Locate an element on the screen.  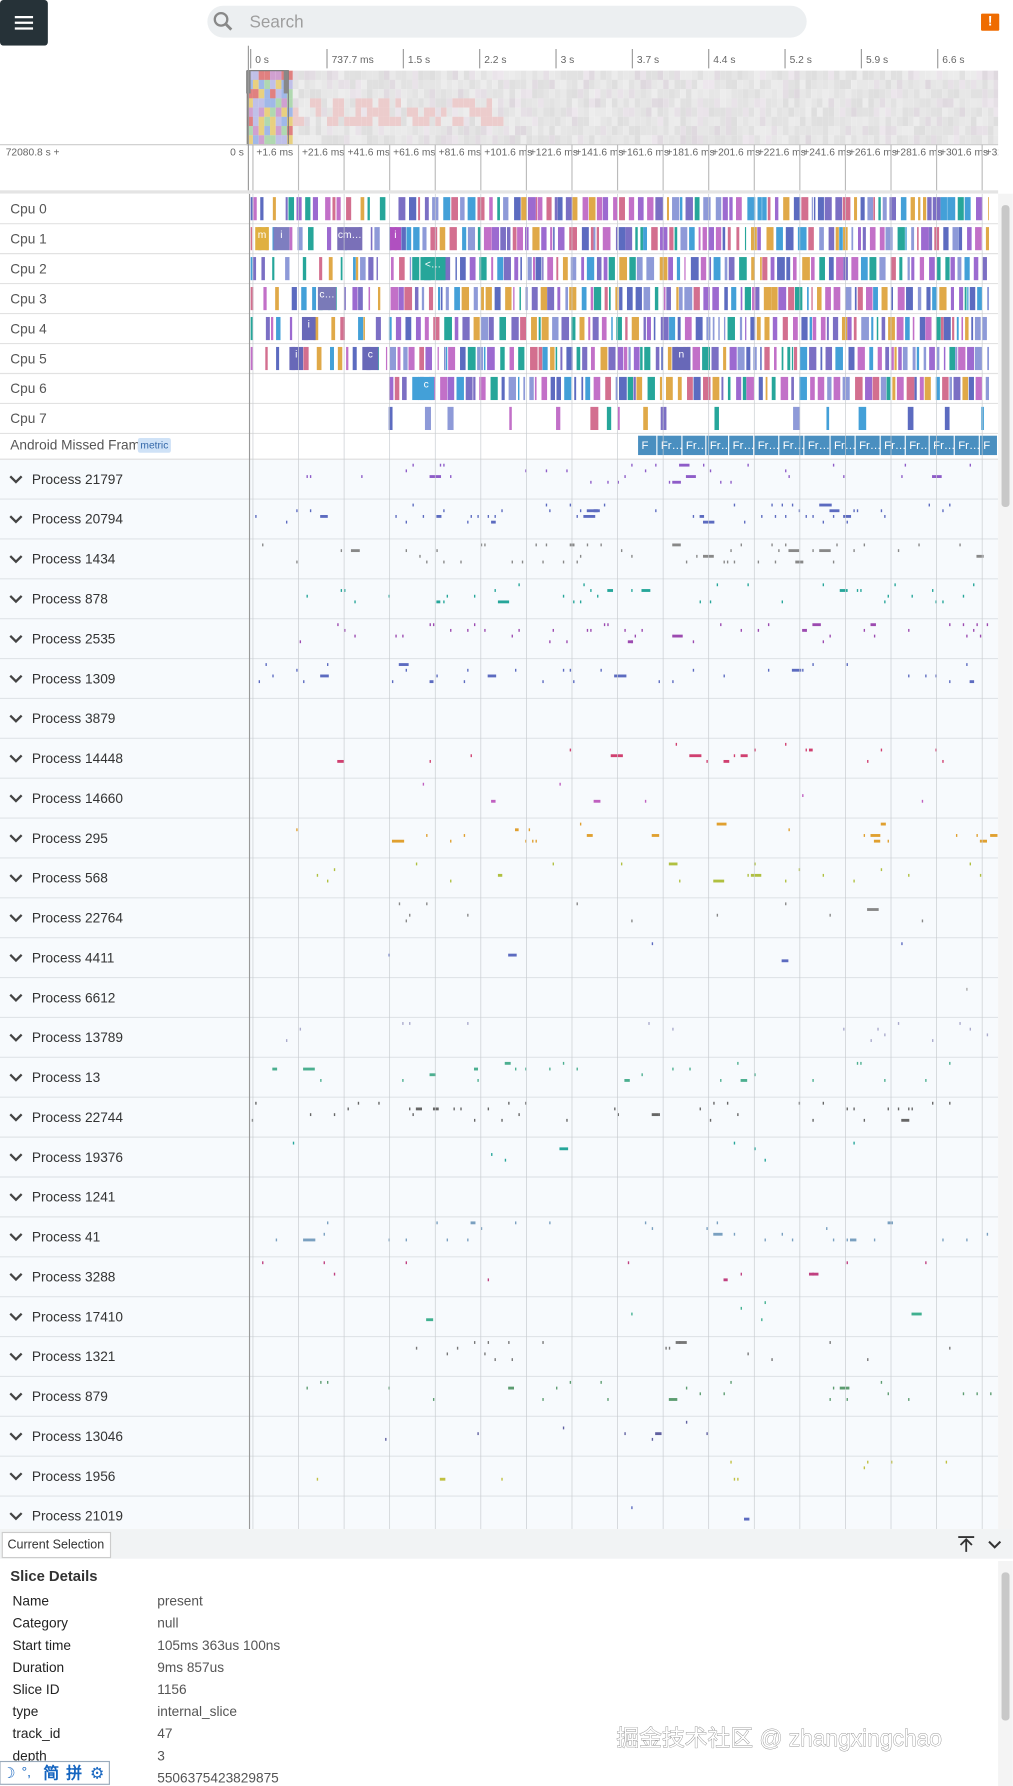
ime-button: 拼 is located at coordinates (74, 1772).